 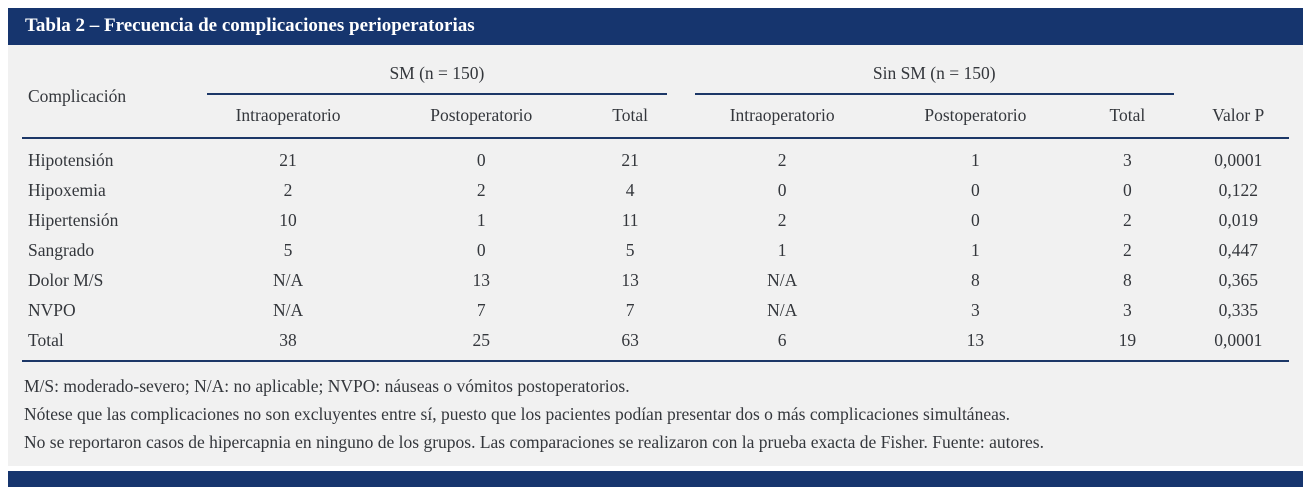 What do you see at coordinates (1238, 97) in the screenshot?
I see `pvalue-column-header: Valor P` at bounding box center [1238, 97].